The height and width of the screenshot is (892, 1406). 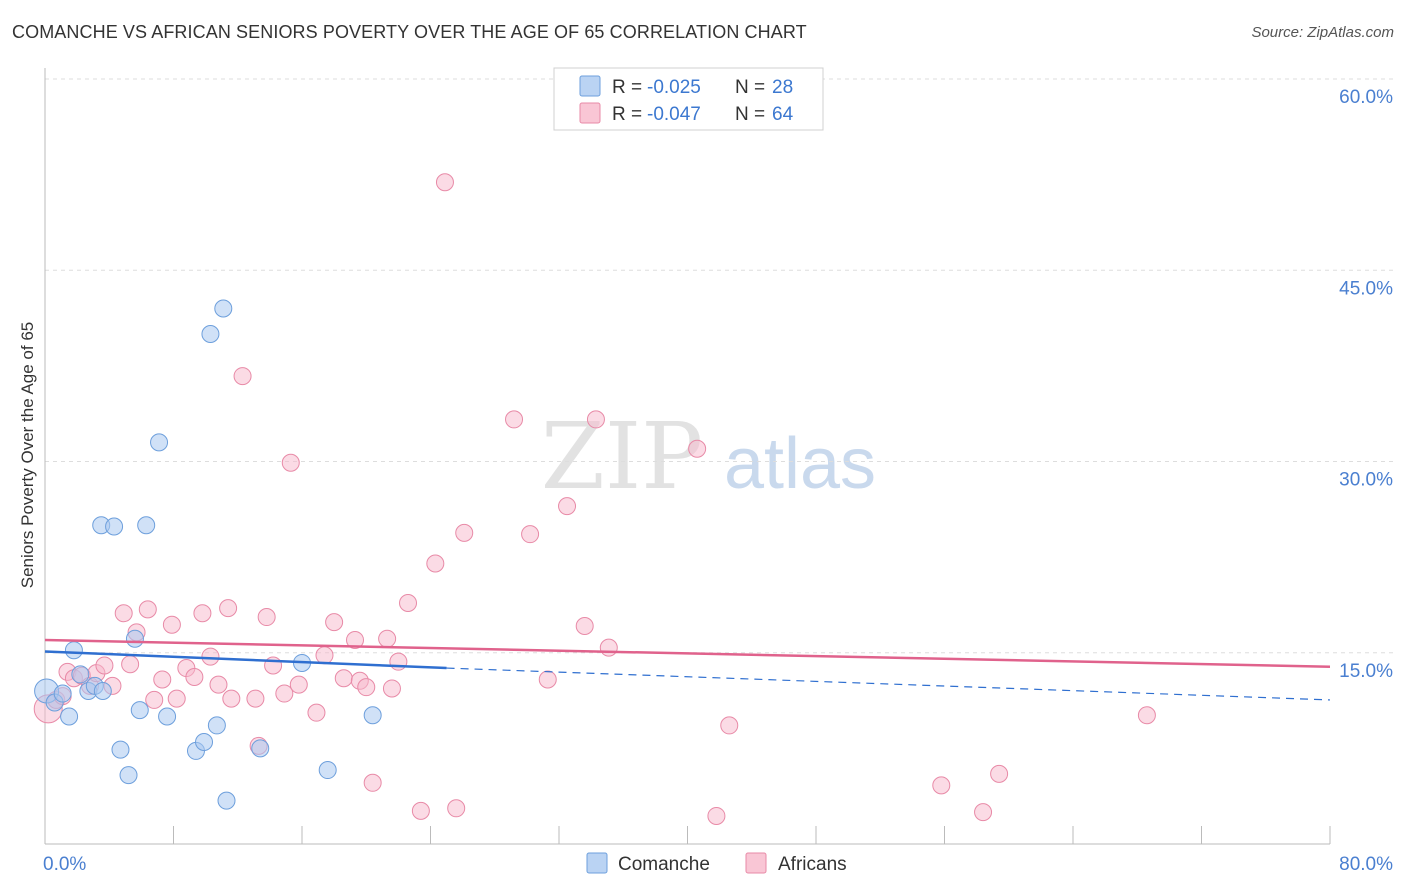 I want to click on y-tick-label-3: 60.0%, so click(x=1366, y=97).